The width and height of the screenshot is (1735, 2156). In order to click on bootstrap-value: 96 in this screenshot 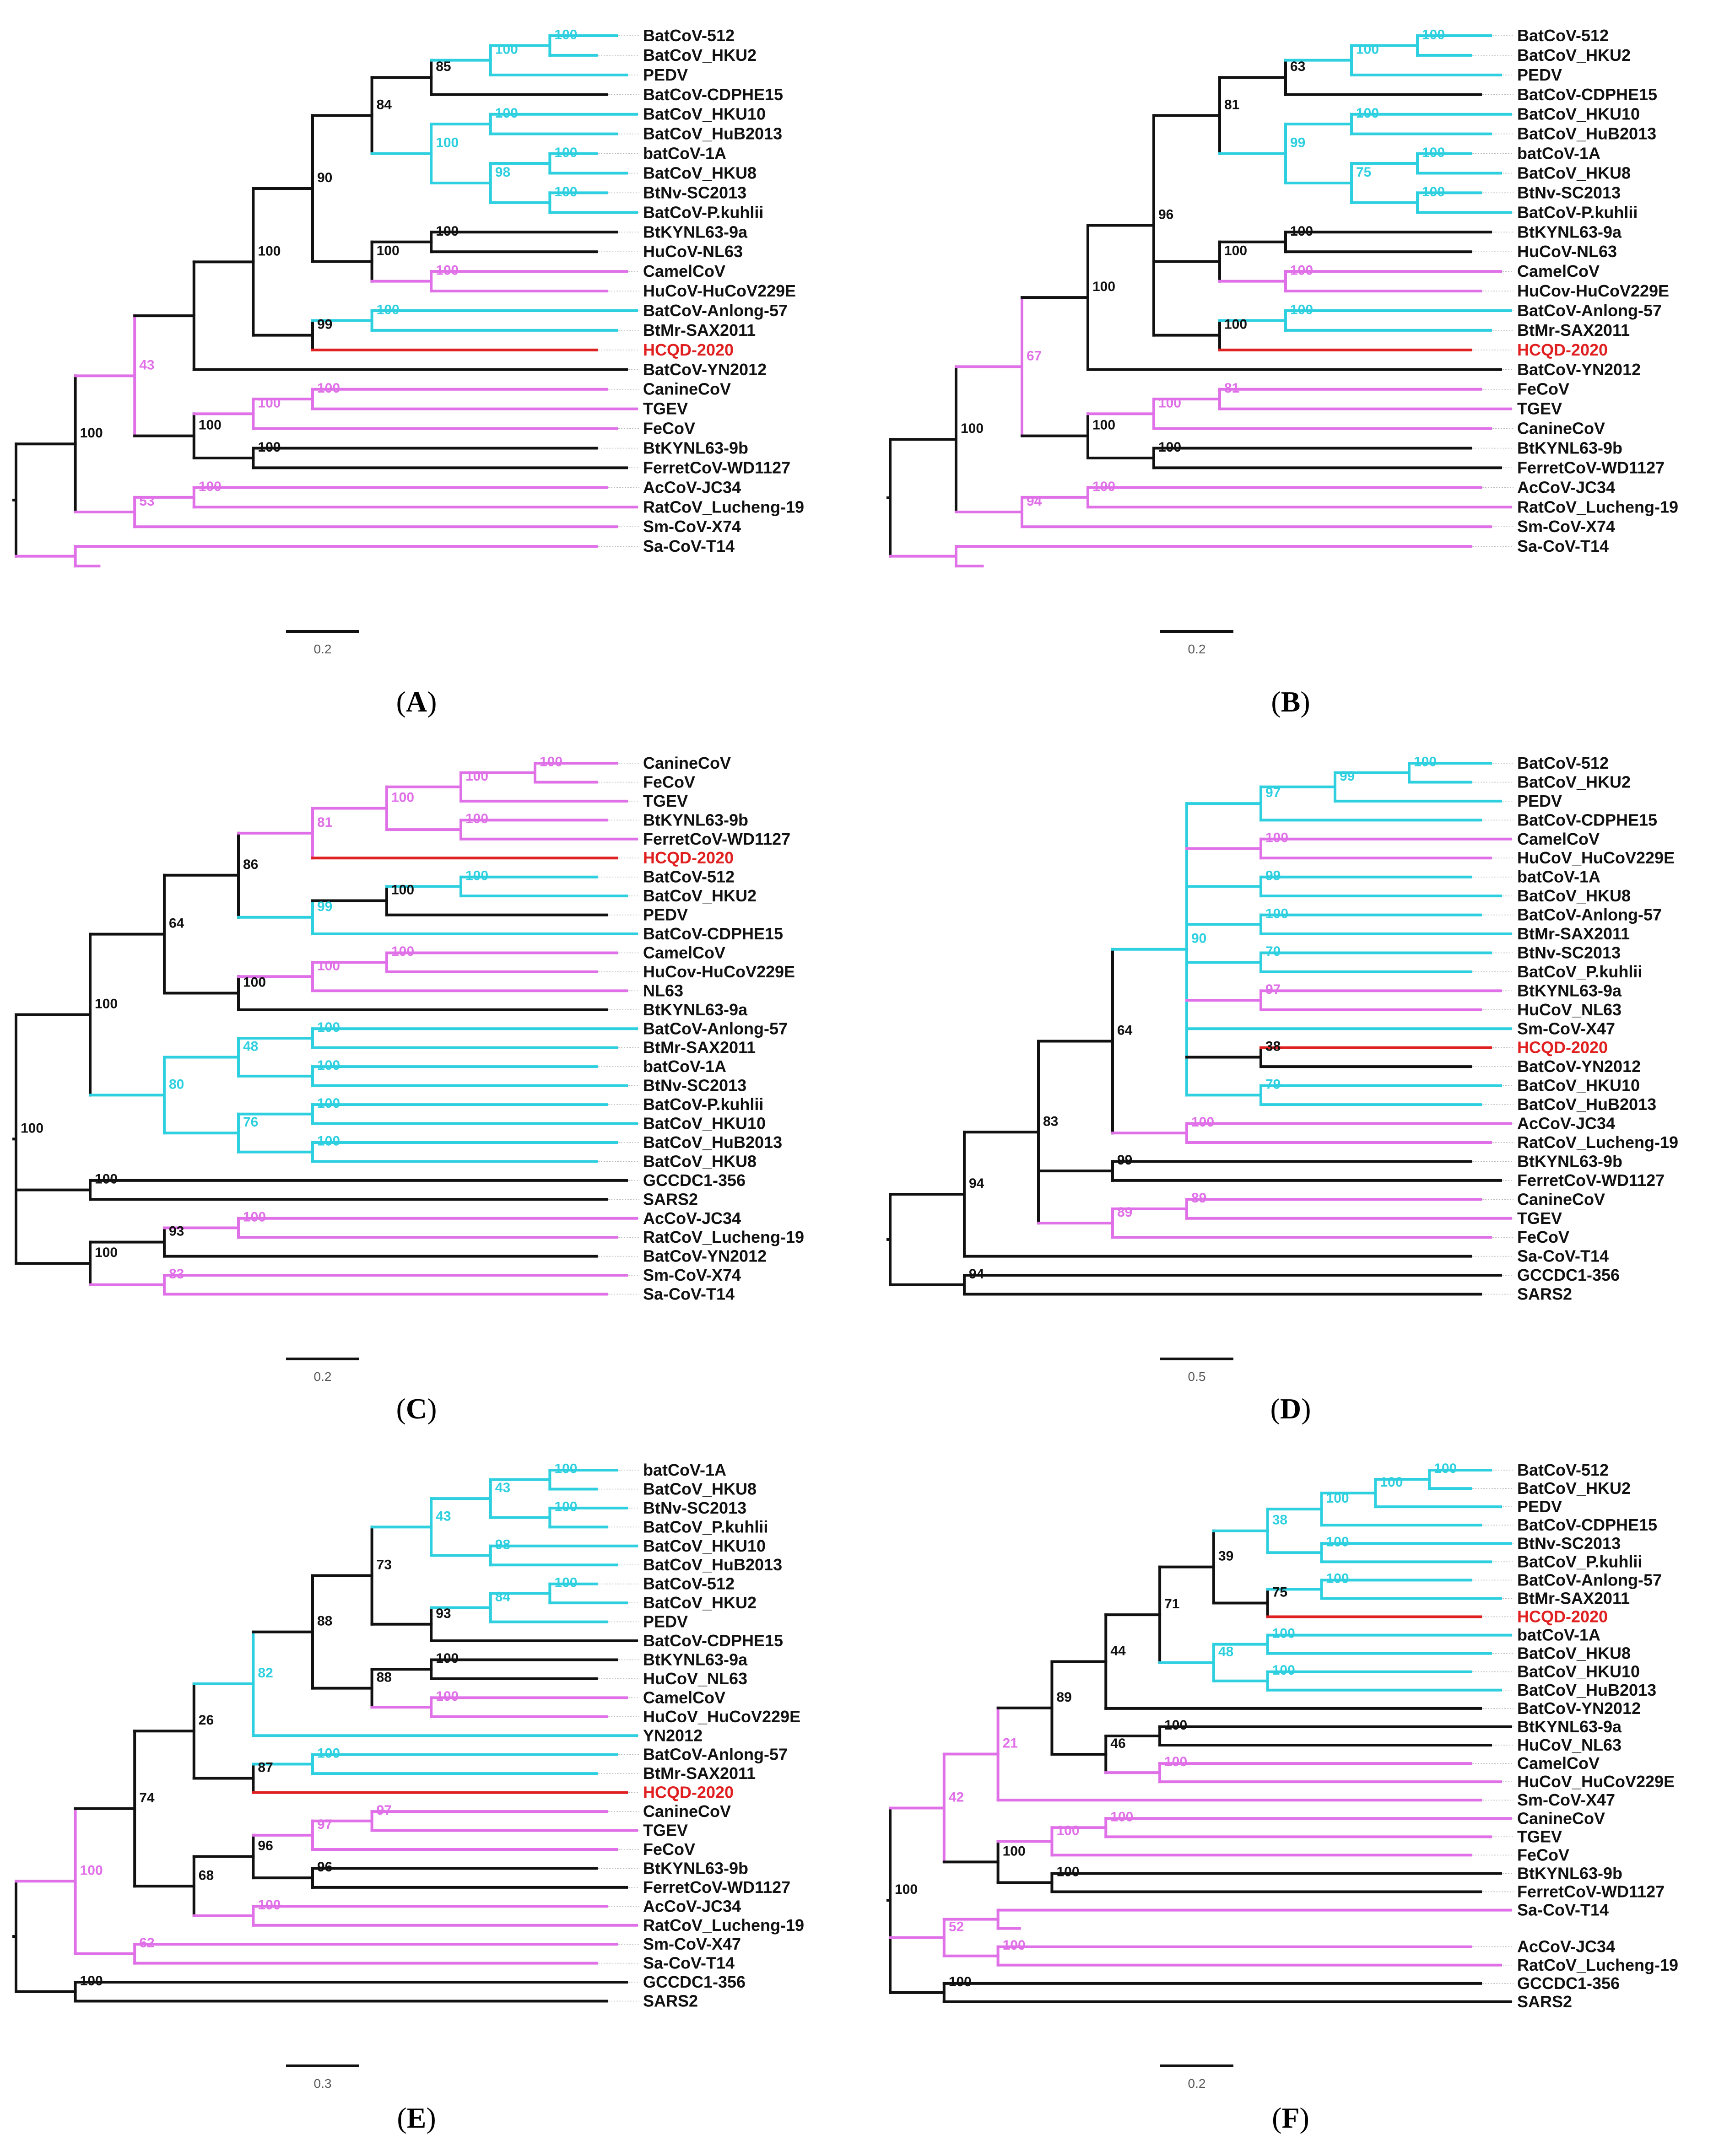, I will do `click(265, 1846)`.